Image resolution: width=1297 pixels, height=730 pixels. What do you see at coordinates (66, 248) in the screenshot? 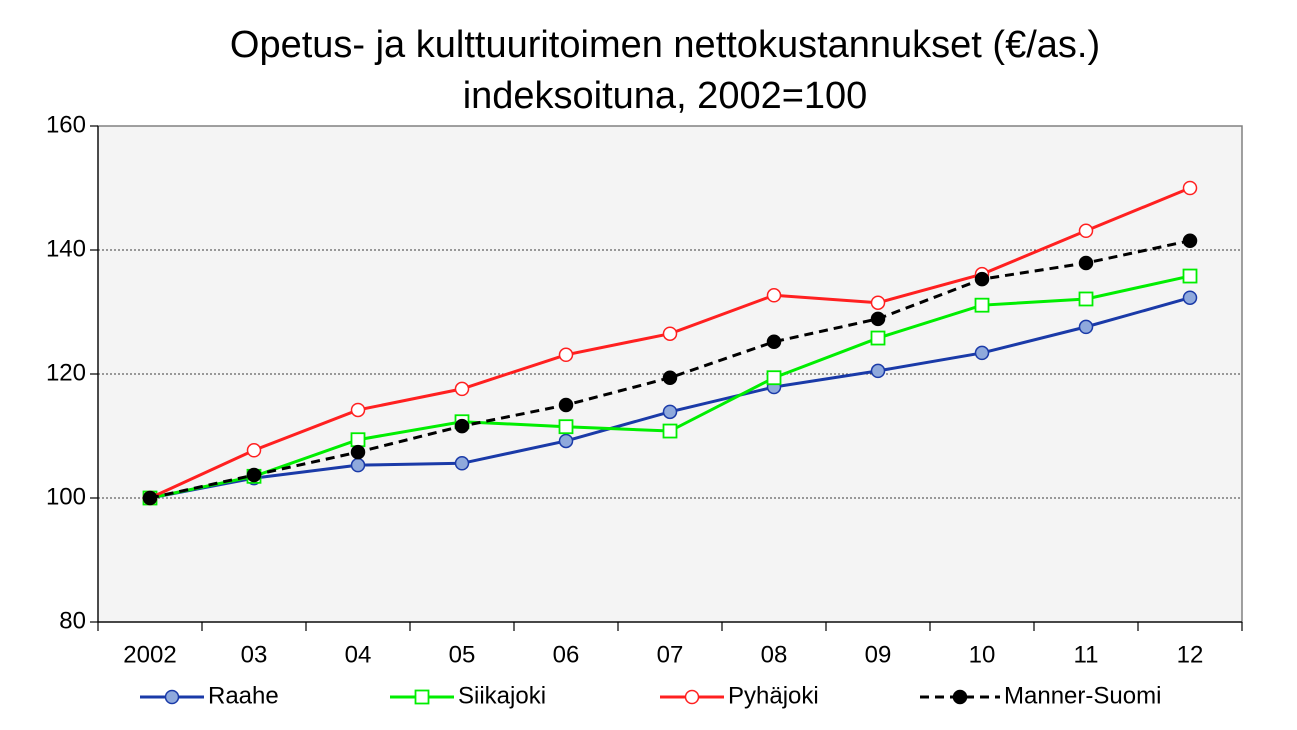
I see `y-tick-label: 140` at bounding box center [66, 248].